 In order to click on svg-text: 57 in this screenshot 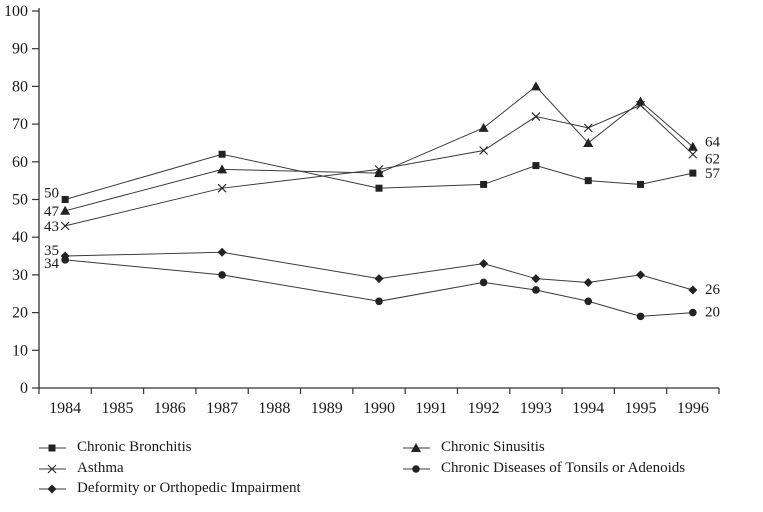, I will do `click(713, 174)`.